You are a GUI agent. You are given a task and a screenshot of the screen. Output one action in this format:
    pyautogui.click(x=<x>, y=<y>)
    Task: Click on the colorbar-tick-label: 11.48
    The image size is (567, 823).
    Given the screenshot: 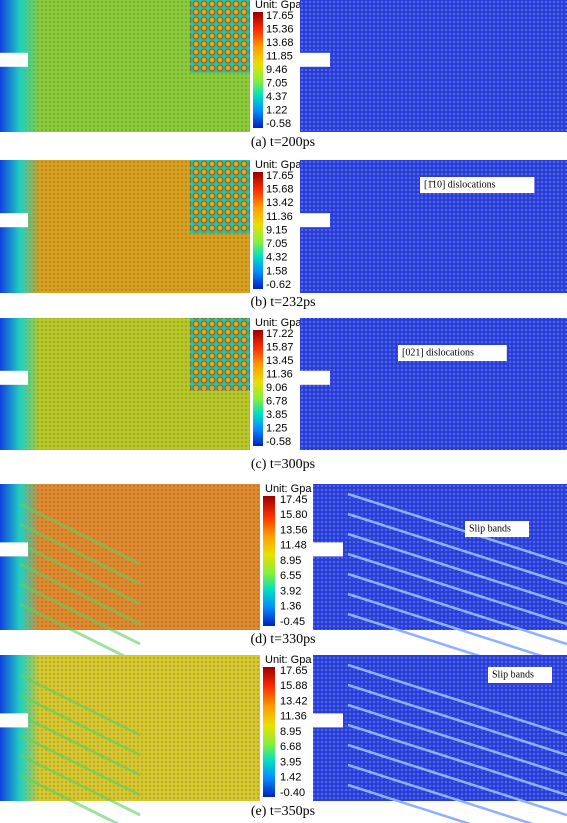 What is the action you would take?
    pyautogui.click(x=293, y=546)
    